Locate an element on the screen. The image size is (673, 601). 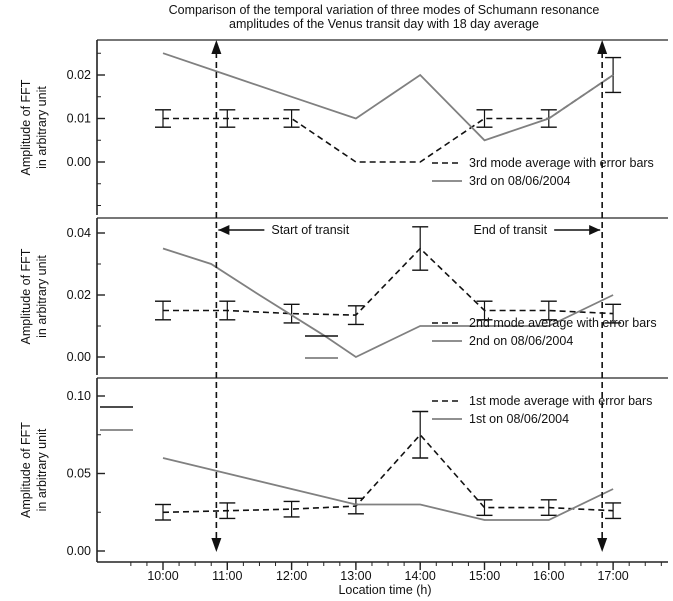
transit-start-line-arrowhead-top is located at coordinates (216, 47).